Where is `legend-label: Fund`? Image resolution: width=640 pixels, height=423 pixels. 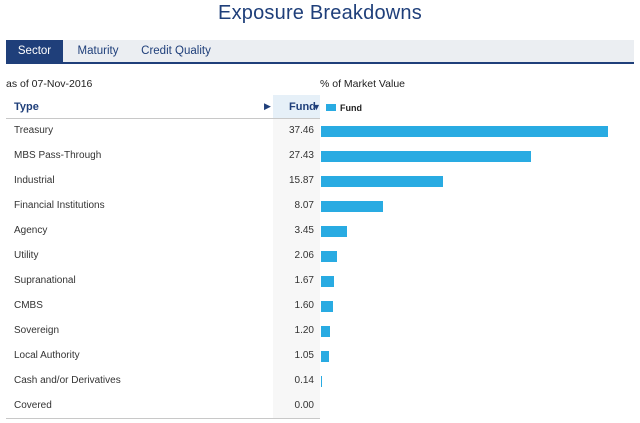 legend-label: Fund is located at coordinates (351, 108).